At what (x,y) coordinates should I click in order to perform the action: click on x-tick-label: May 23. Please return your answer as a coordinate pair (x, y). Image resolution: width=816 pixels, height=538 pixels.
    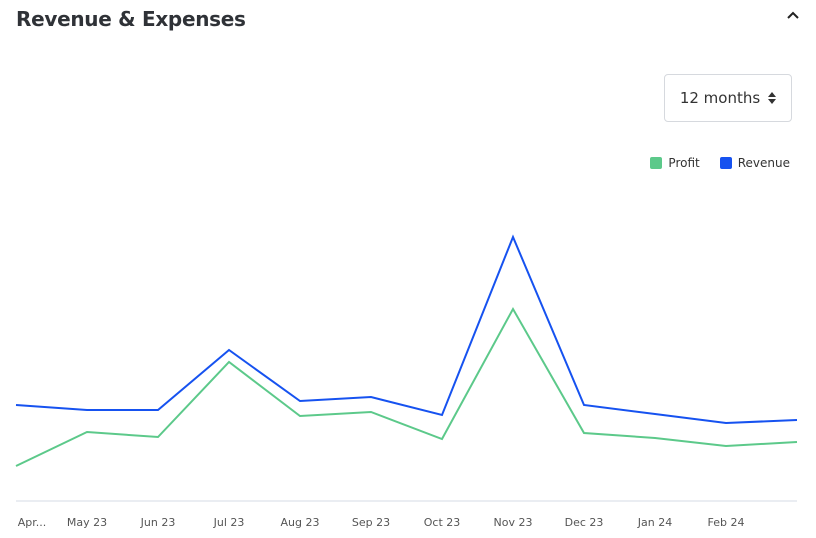
    Looking at the image, I should click on (87, 522).